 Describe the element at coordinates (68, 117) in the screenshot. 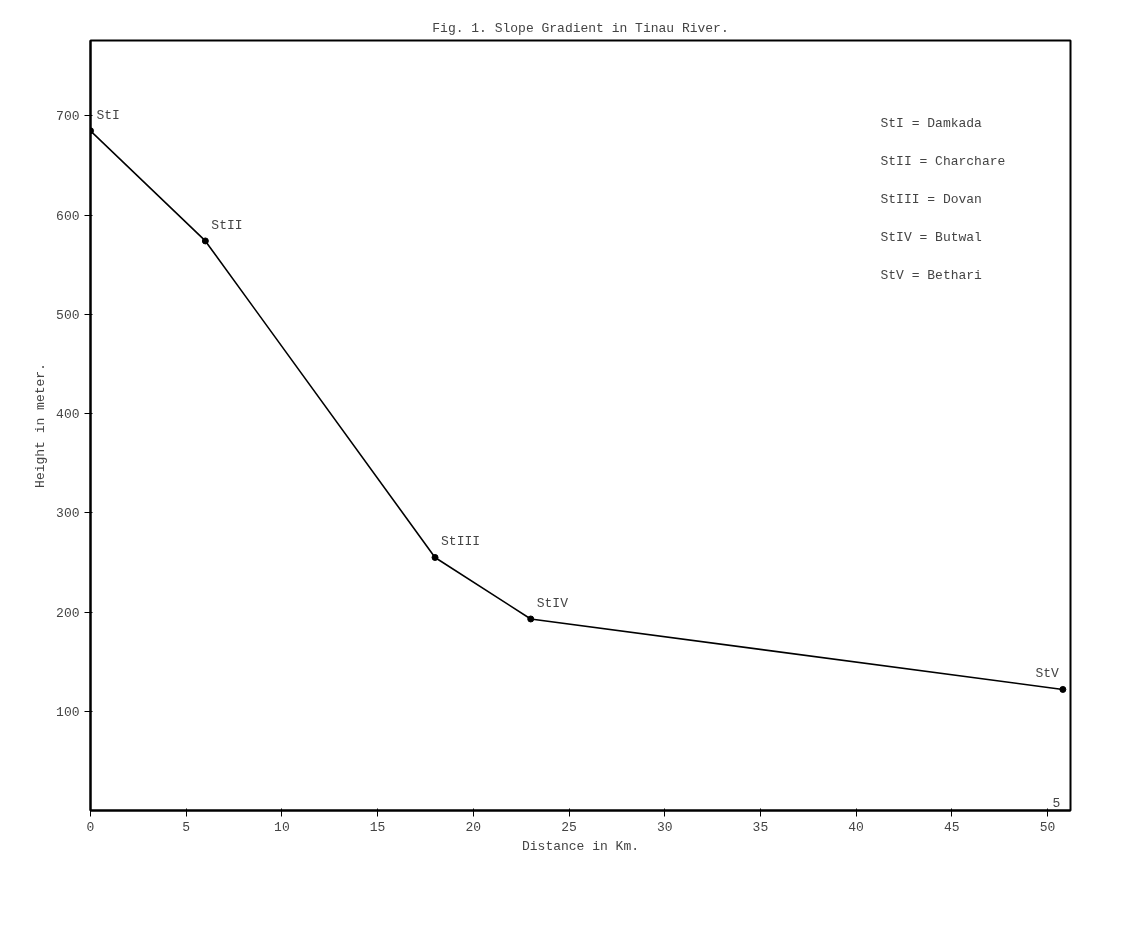

I see `y-tick-label: 700` at that location.